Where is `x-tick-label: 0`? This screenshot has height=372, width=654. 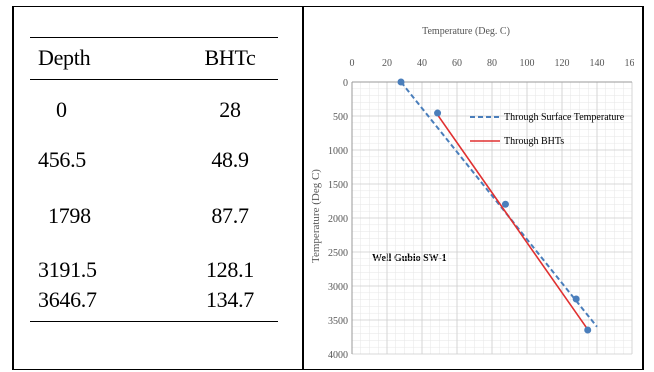 x-tick-label: 0 is located at coordinates (352, 63).